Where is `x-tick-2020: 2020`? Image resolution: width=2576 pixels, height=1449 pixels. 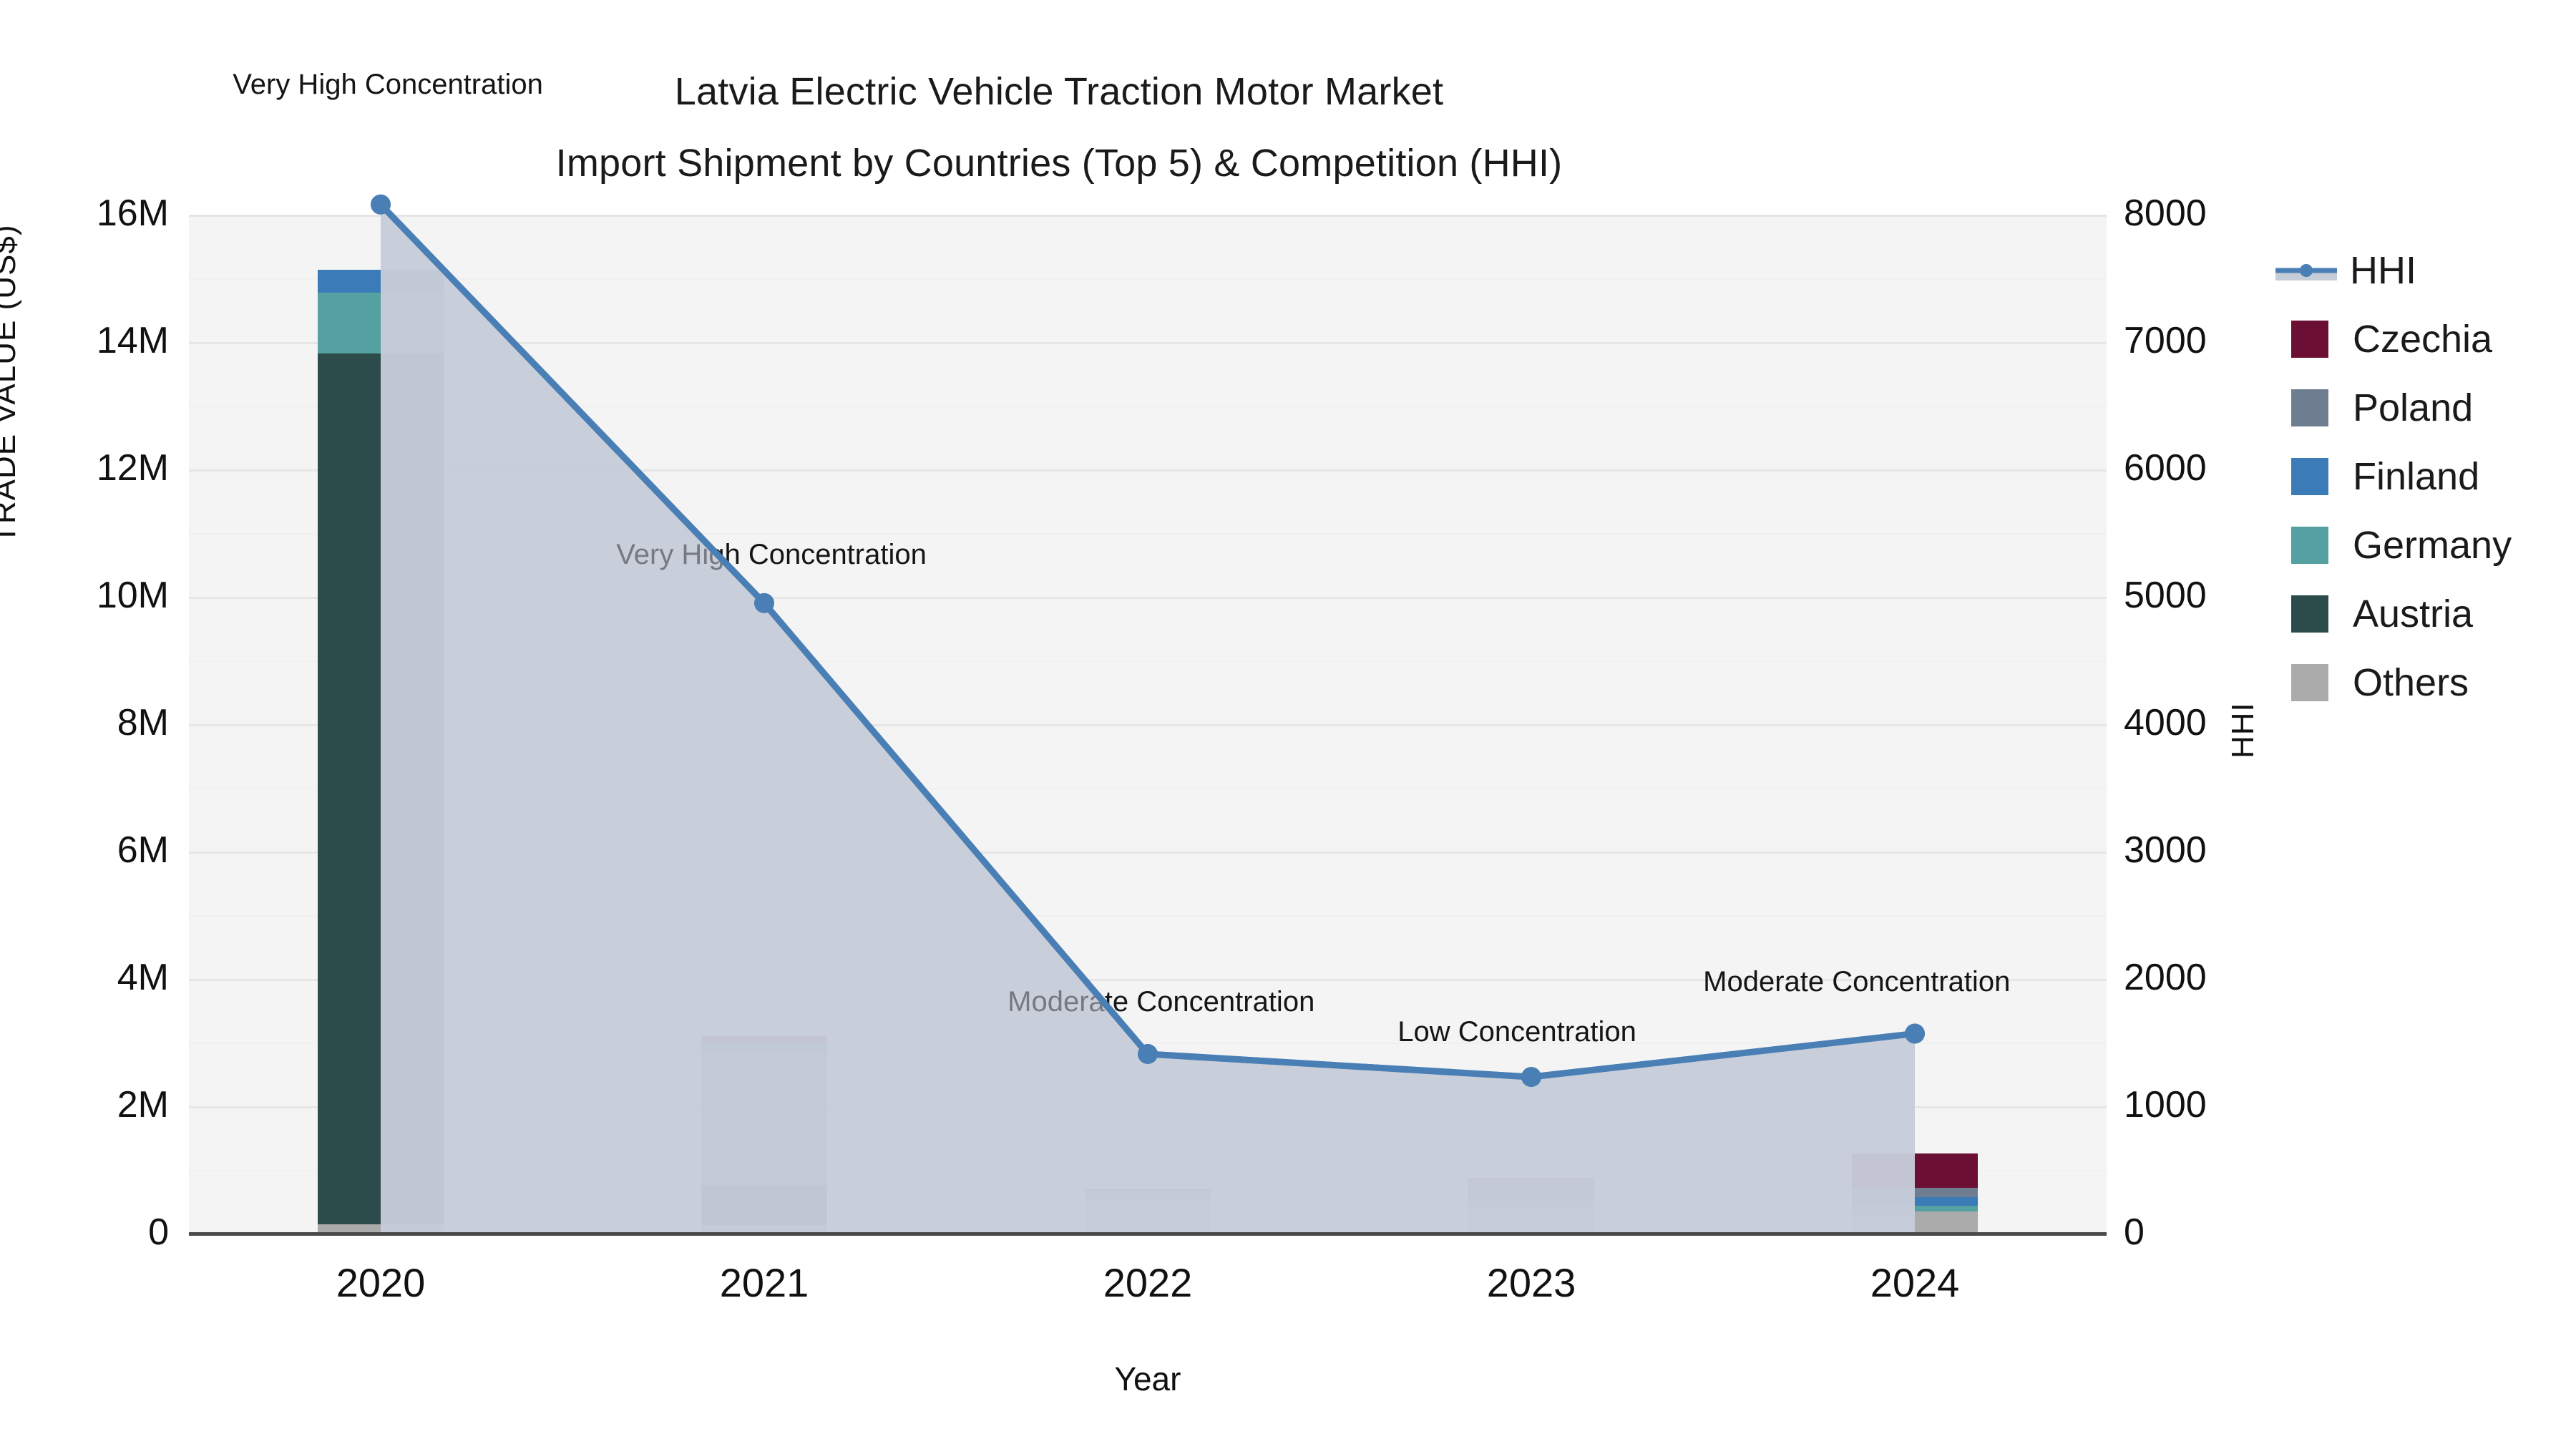 x-tick-2020: 2020 is located at coordinates (381, 1282).